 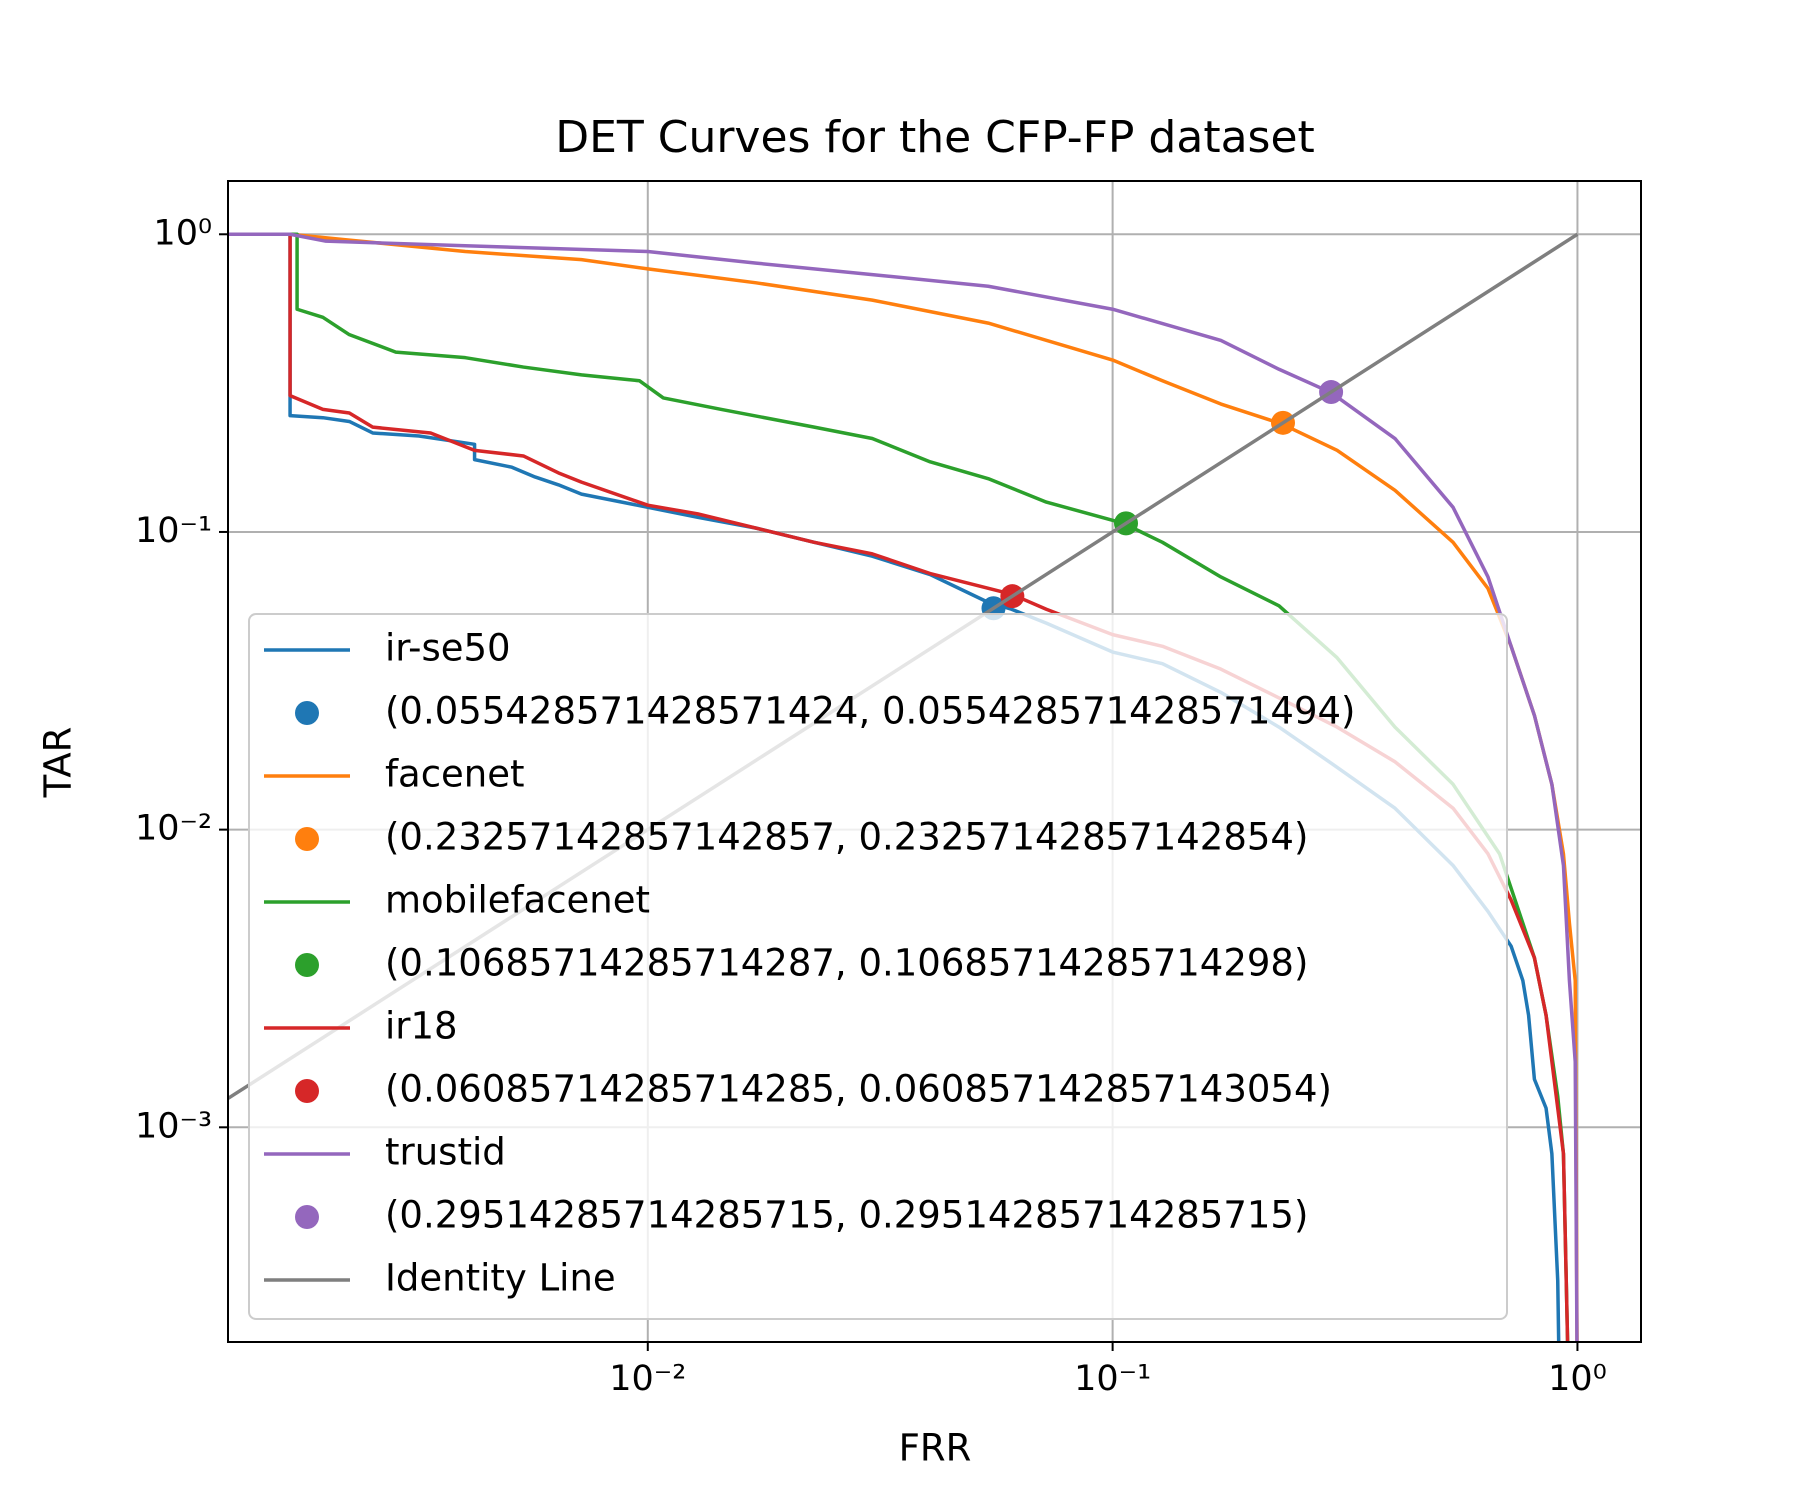 I want to click on y-tick-label: 10⁰, so click(x=182, y=233).